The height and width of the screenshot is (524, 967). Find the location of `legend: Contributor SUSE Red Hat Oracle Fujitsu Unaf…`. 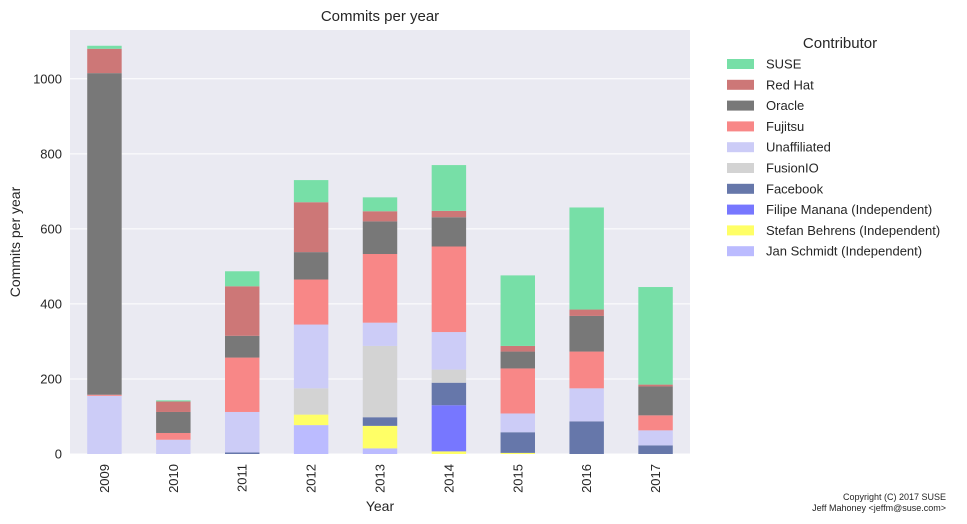

legend: Contributor SUSE Red Hat Oracle Fujitsu Unaf… is located at coordinates (833, 147).